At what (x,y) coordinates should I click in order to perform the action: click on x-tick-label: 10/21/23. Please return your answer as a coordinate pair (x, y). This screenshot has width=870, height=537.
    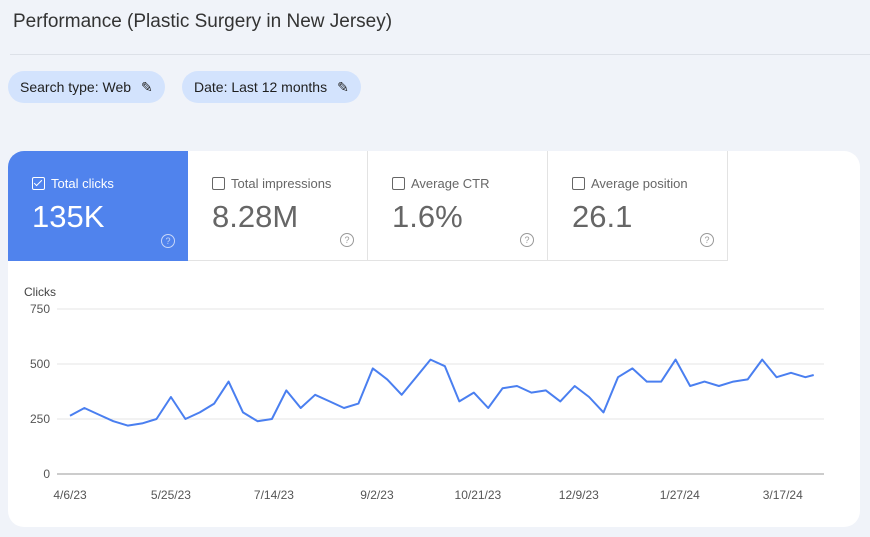
    Looking at the image, I should click on (478, 495).